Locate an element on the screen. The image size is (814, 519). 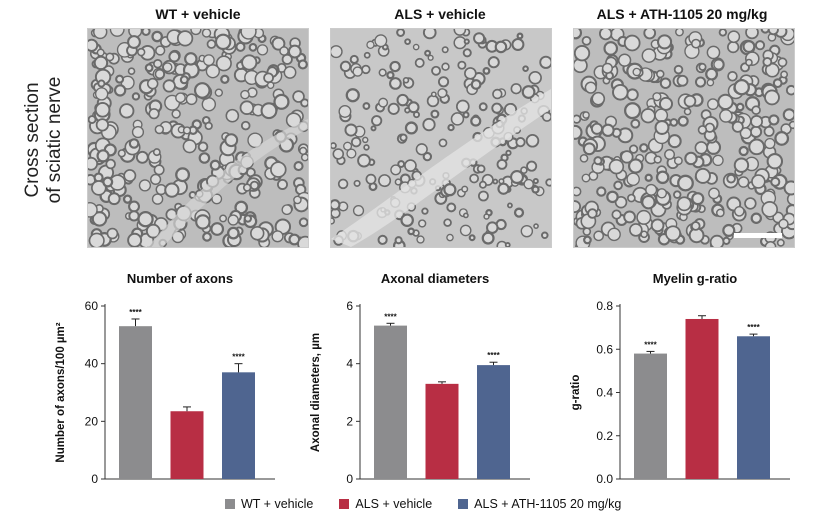
panel-title-als: ALS + vehicle is located at coordinates (440, 14).